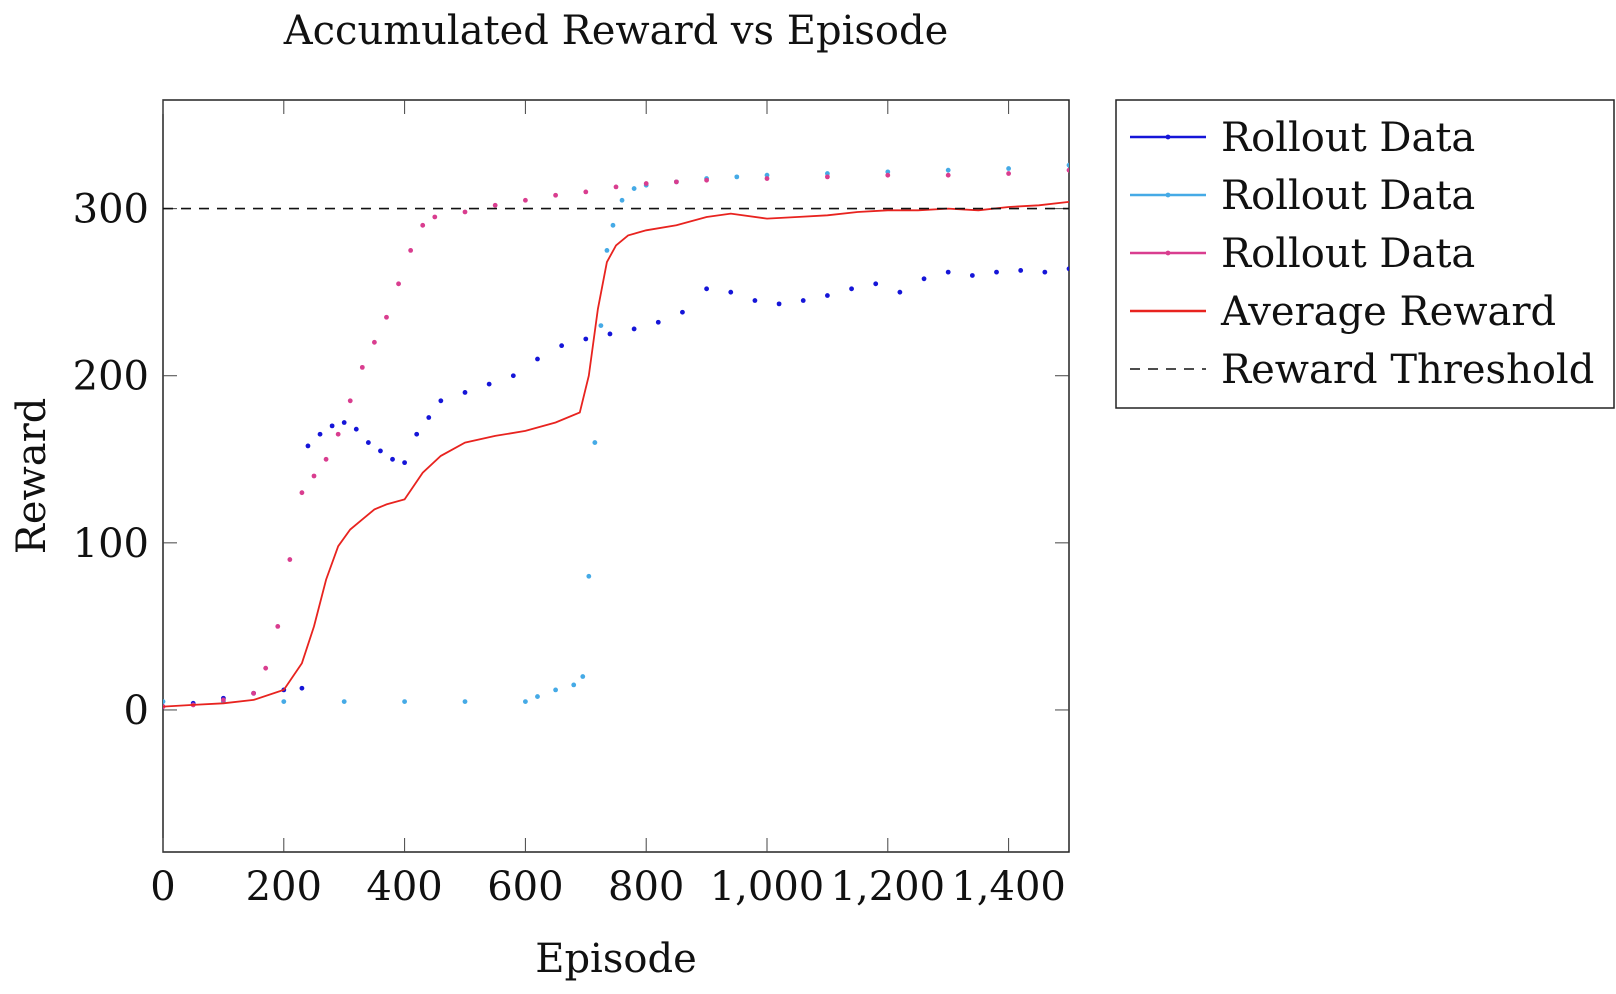 The image size is (1616, 994). What do you see at coordinates (111, 544) in the screenshot?
I see `y-tick-label: 100` at bounding box center [111, 544].